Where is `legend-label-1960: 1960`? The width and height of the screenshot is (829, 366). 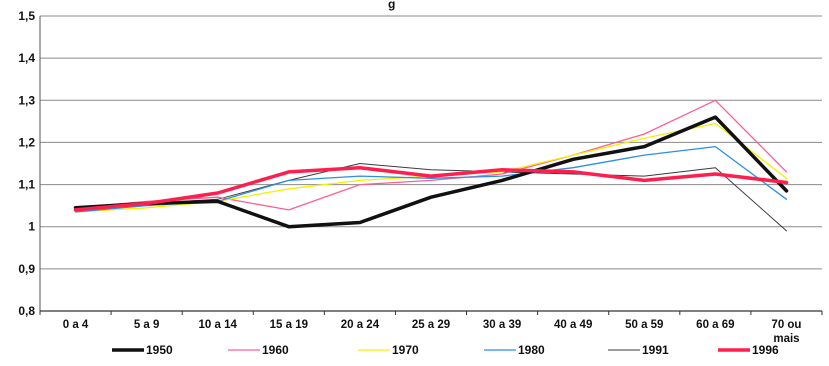 legend-label-1960: 1960 is located at coordinates (275, 350).